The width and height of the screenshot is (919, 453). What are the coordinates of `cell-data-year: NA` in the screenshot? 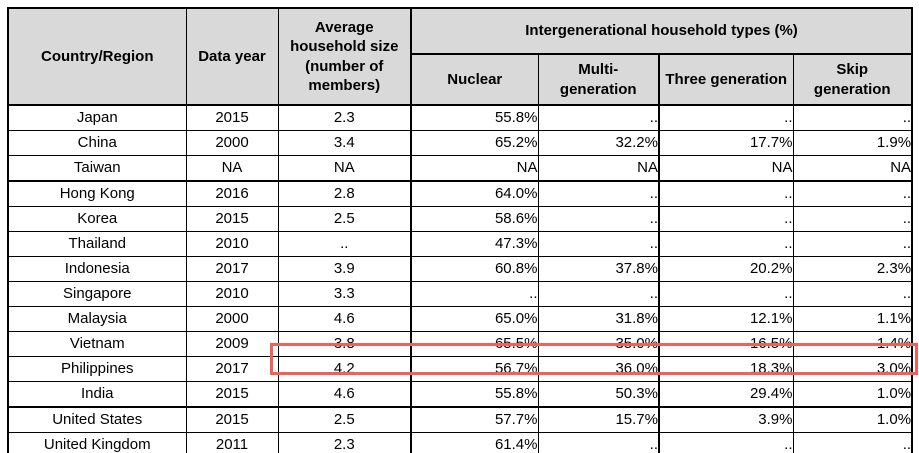 It's located at (232, 168).